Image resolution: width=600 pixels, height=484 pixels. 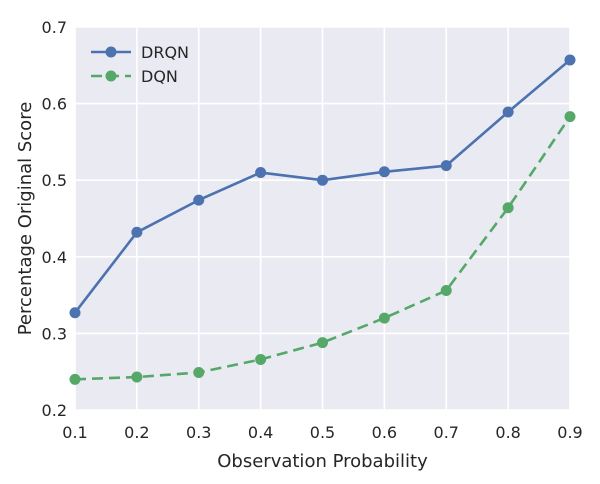 I want to click on y-tick-label: 0.6, so click(x=54, y=104).